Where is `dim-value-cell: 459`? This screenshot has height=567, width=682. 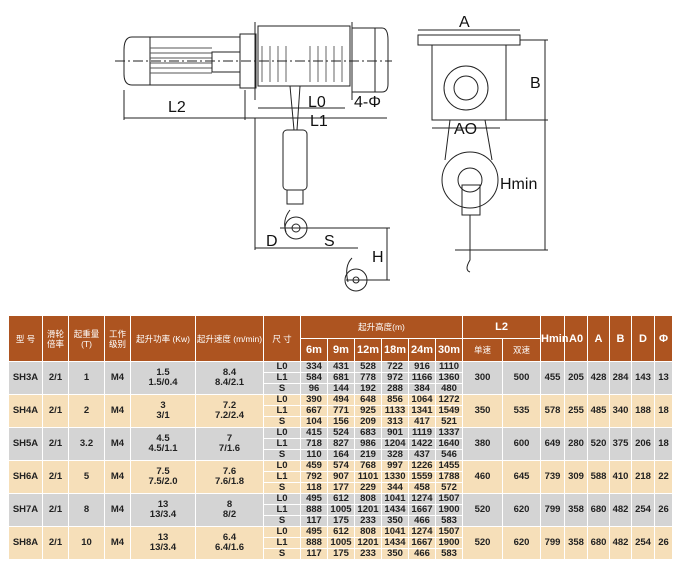
dim-value-cell: 459 is located at coordinates (314, 466).